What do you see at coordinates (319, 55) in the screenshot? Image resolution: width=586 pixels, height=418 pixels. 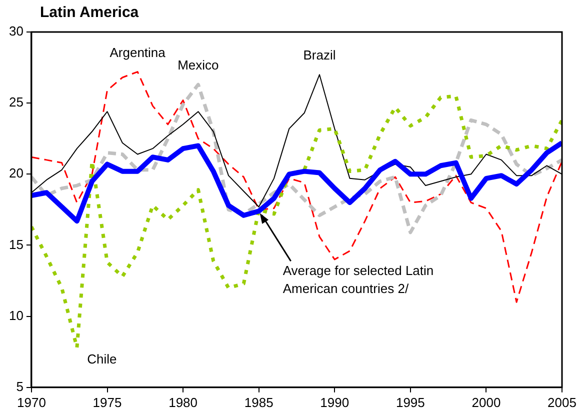 I see `series-label: Brazil` at bounding box center [319, 55].